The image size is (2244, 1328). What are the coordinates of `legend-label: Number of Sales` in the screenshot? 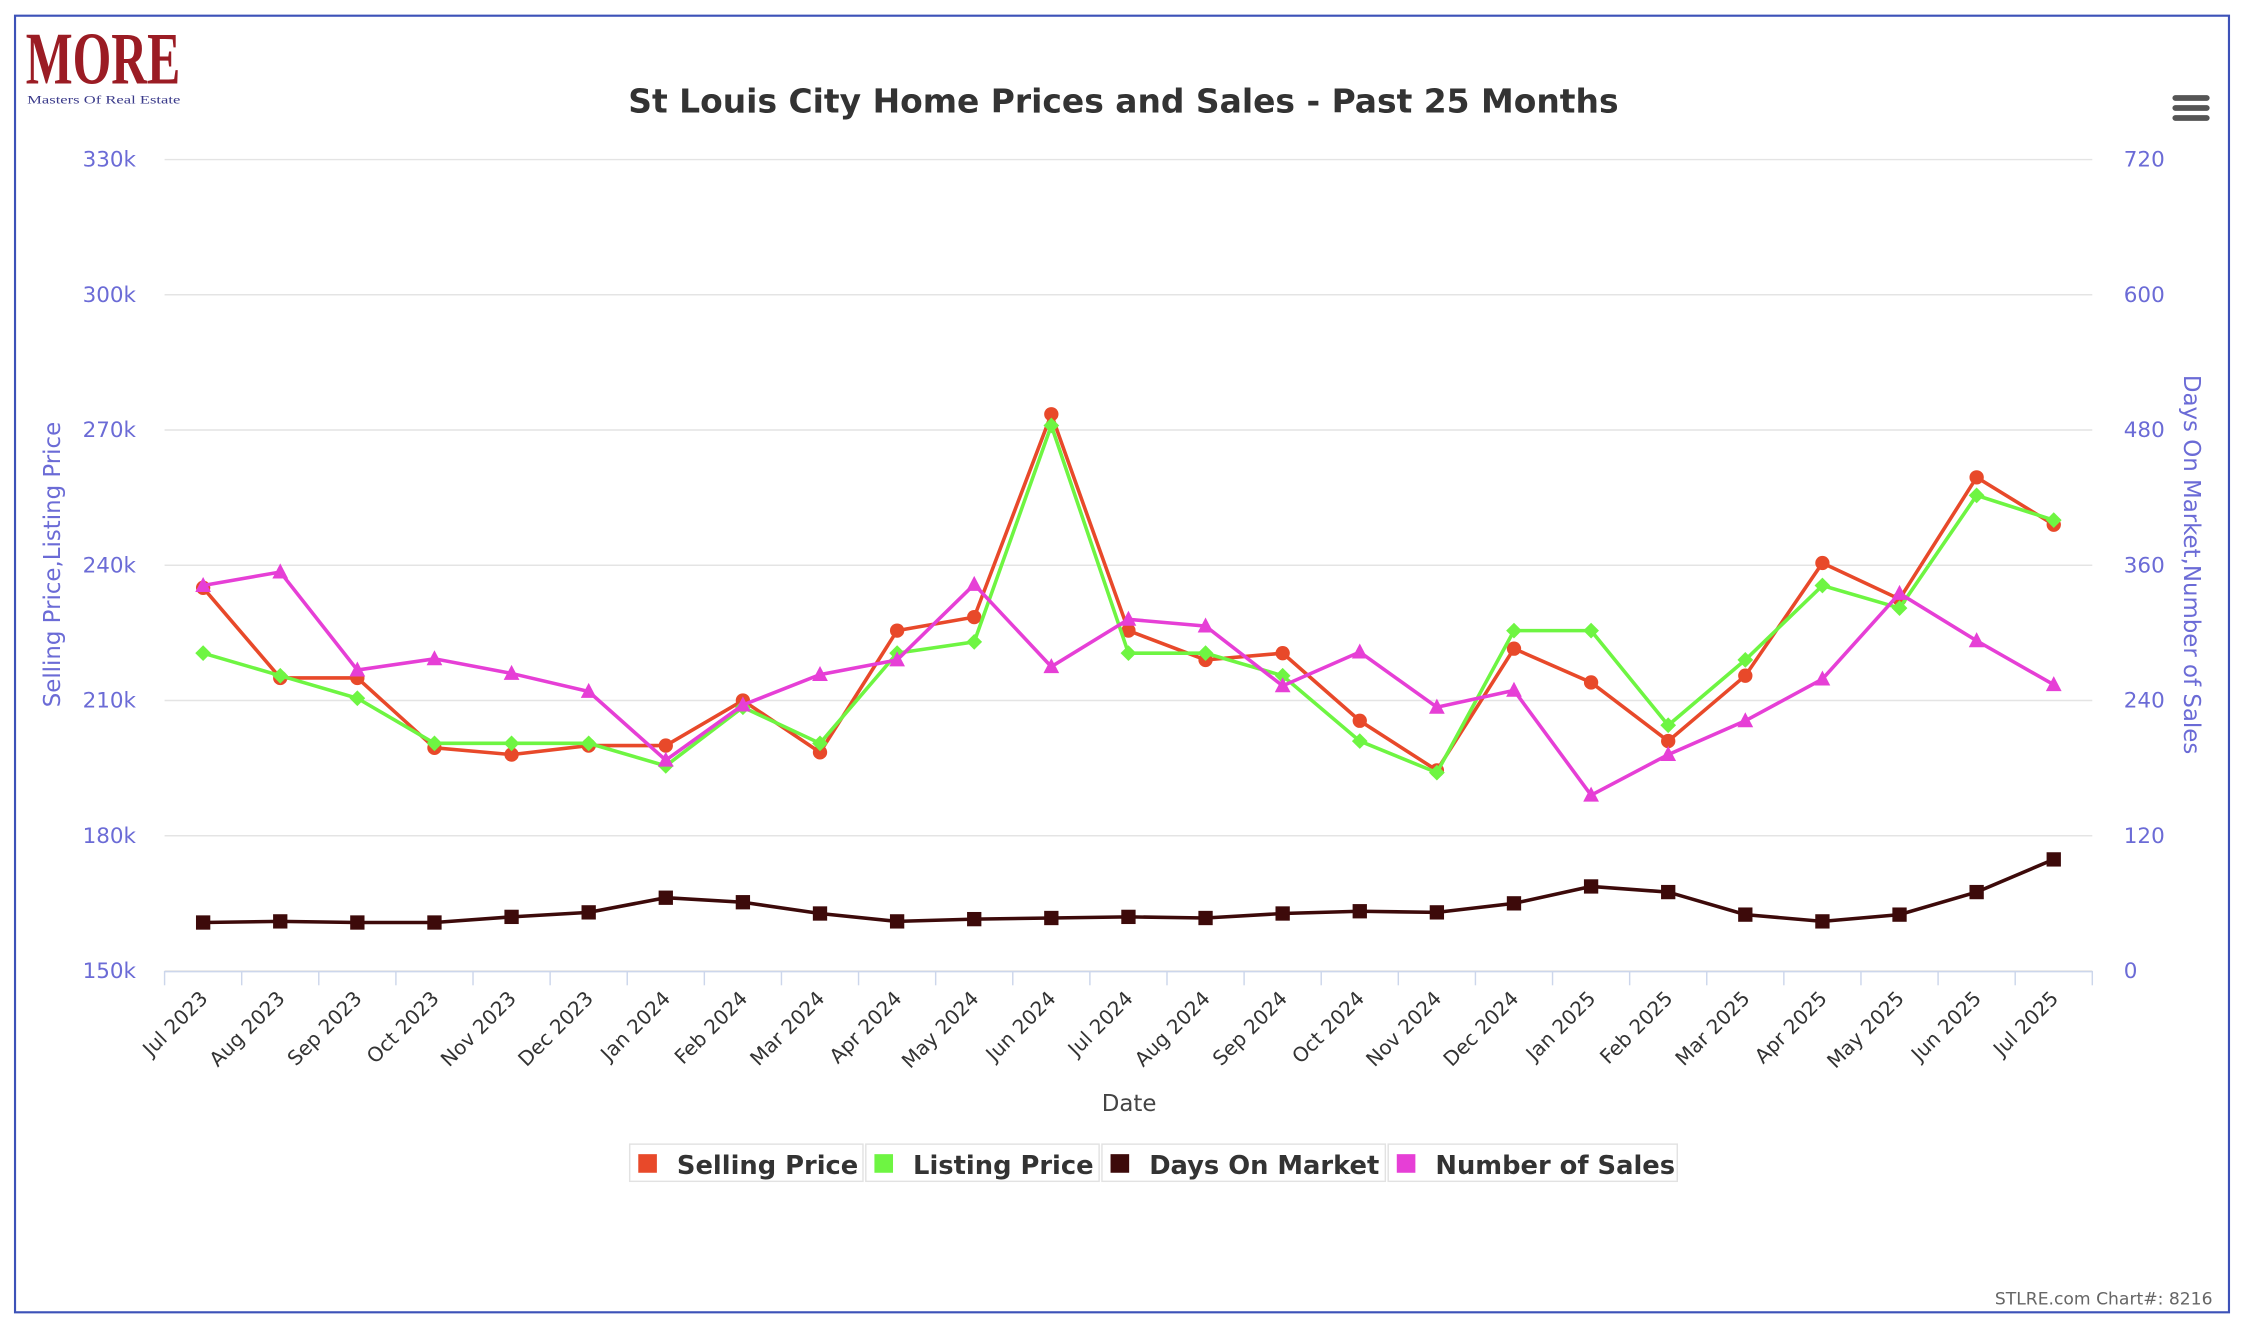 It's located at (1555, 1166).